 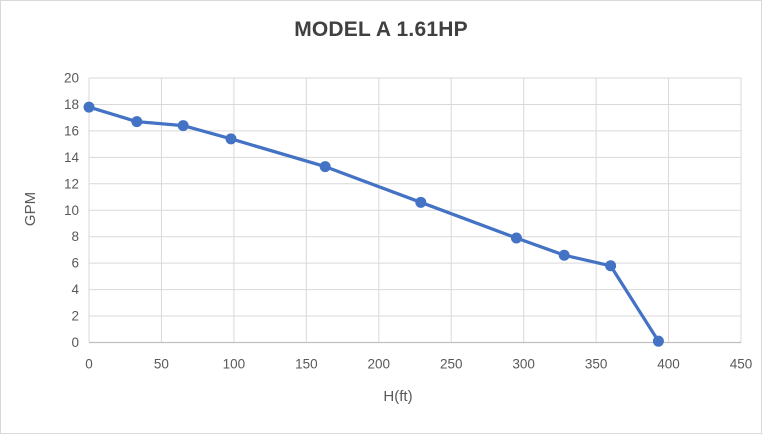 What do you see at coordinates (89, 364) in the screenshot?
I see `x-tick-label: 0` at bounding box center [89, 364].